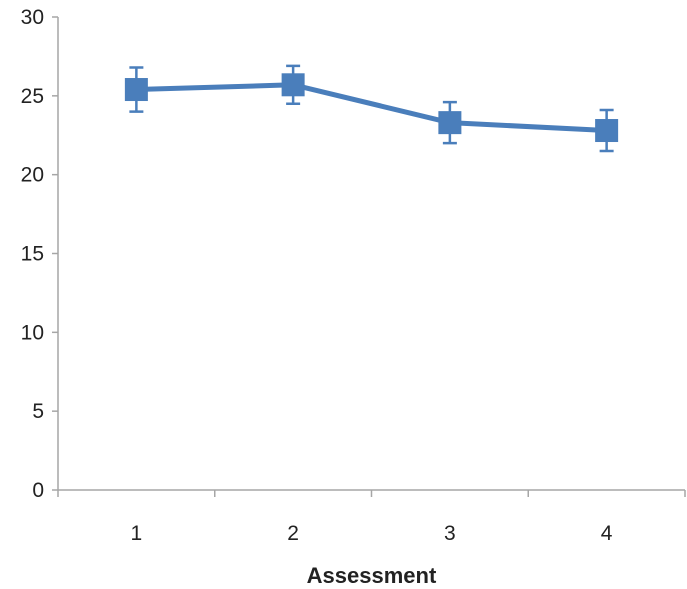  Describe the element at coordinates (607, 533) in the screenshot. I see `x-tick-label: 4` at that location.